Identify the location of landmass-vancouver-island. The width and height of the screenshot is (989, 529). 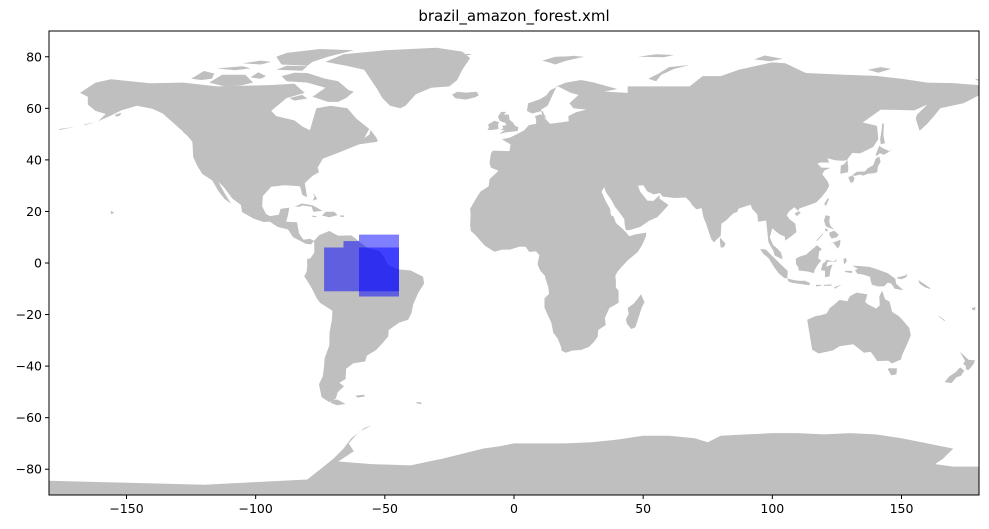
(189, 135).